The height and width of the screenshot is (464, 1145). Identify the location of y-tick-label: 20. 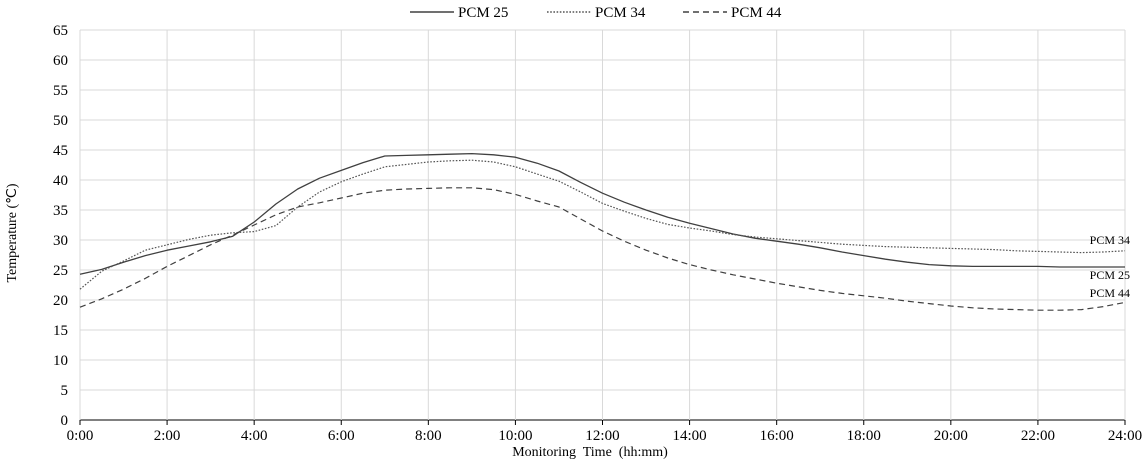
(60, 301).